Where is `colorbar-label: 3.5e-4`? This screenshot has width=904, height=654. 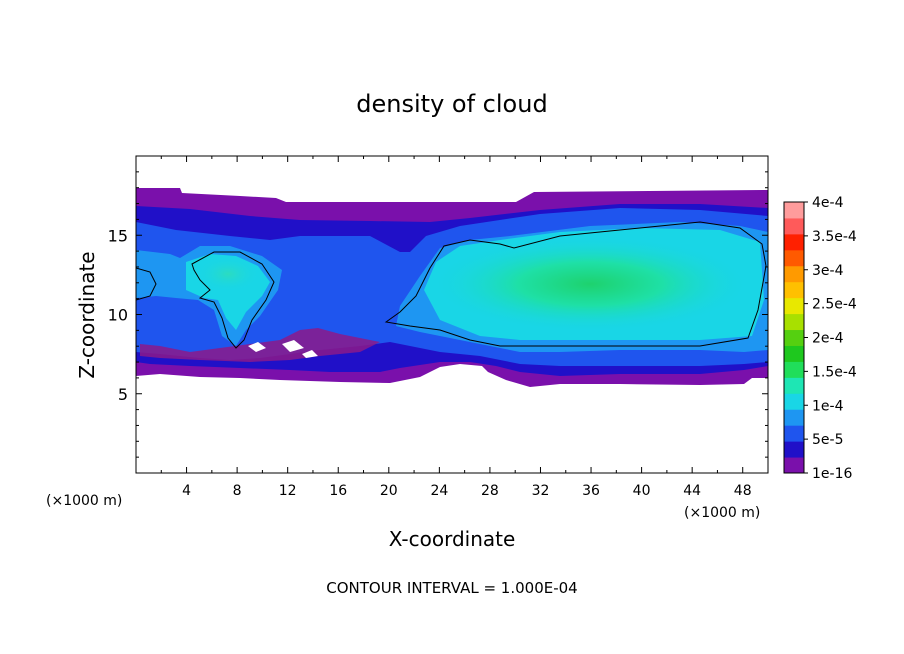 colorbar-label: 3.5e-4 is located at coordinates (834, 237).